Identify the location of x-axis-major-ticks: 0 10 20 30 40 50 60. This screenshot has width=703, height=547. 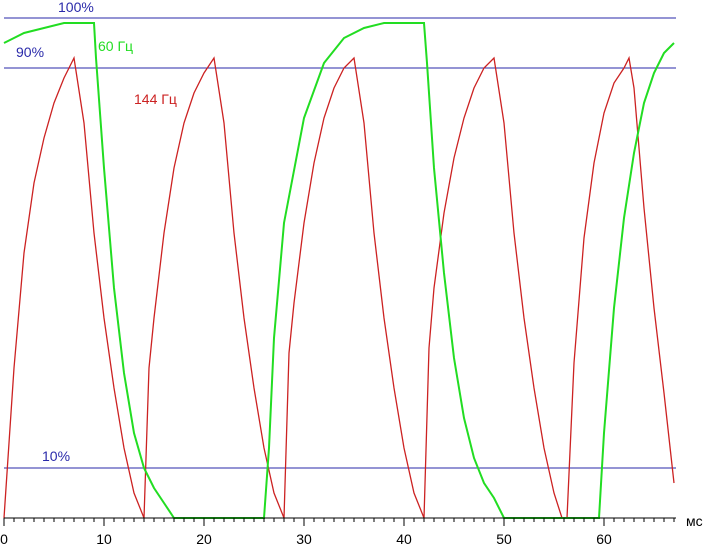
(306, 532).